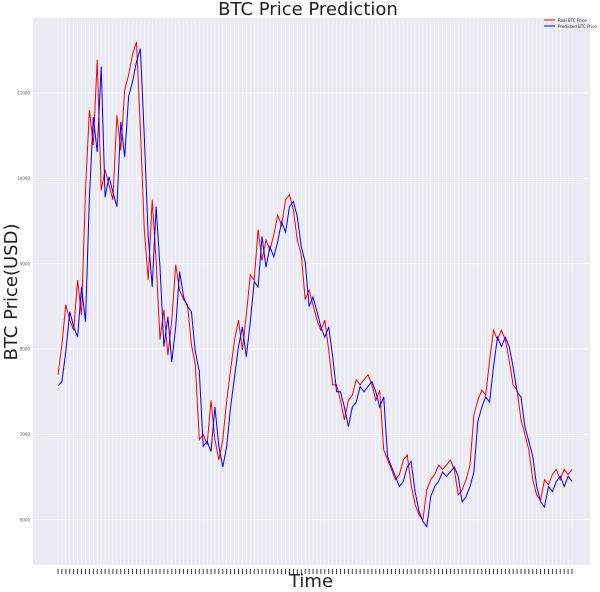 The height and width of the screenshot is (592, 600). I want to click on y-tick-label: 7000, so click(25, 434).